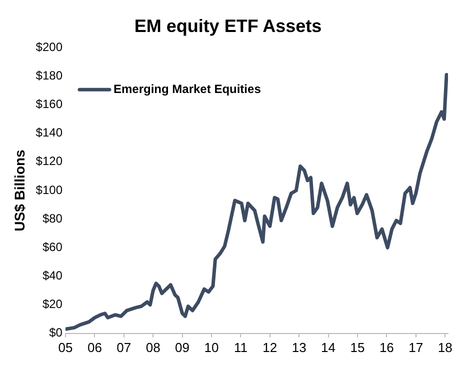  What do you see at coordinates (49, 133) in the screenshot?
I see `y-tick-label: $140` at bounding box center [49, 133].